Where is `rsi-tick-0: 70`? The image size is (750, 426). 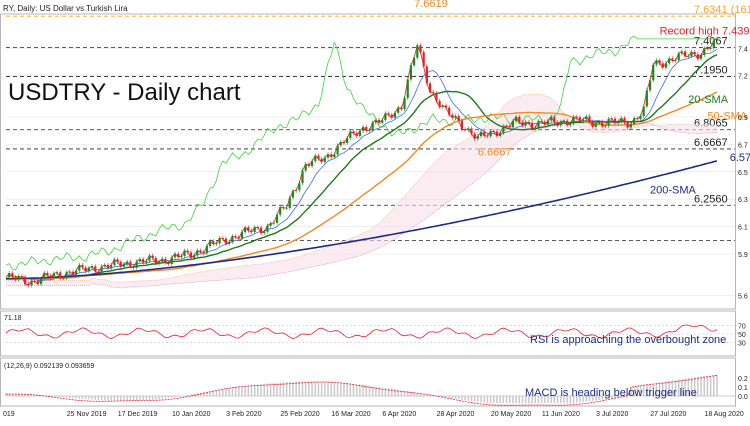 rsi-tick-0: 70 is located at coordinates (742, 327).